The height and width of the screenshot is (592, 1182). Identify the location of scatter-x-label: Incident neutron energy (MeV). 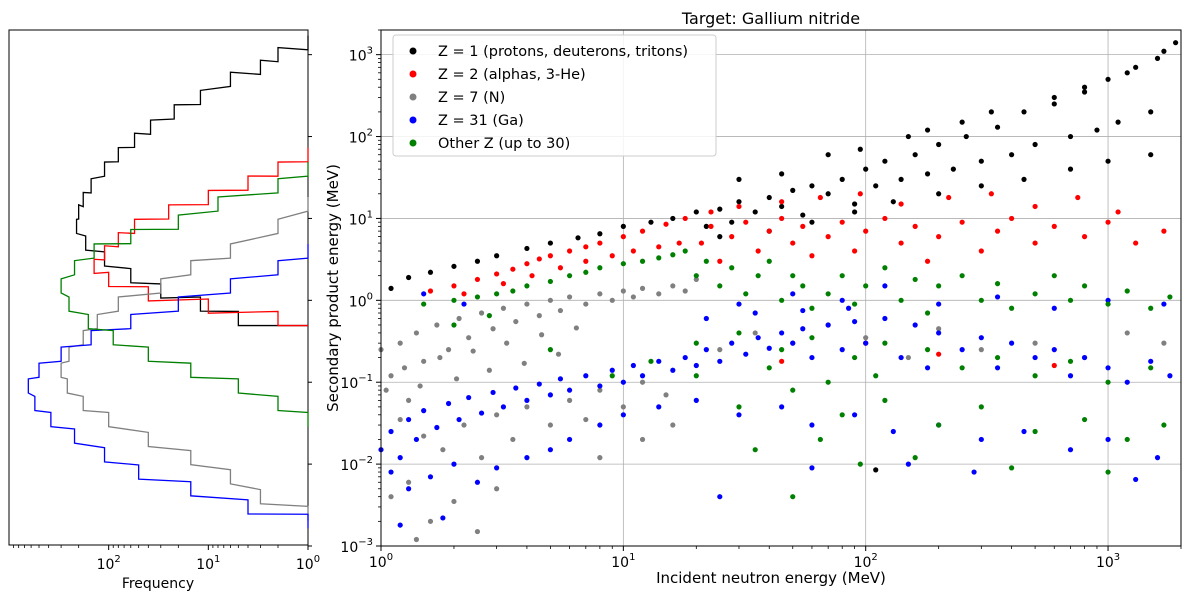
(771, 578).